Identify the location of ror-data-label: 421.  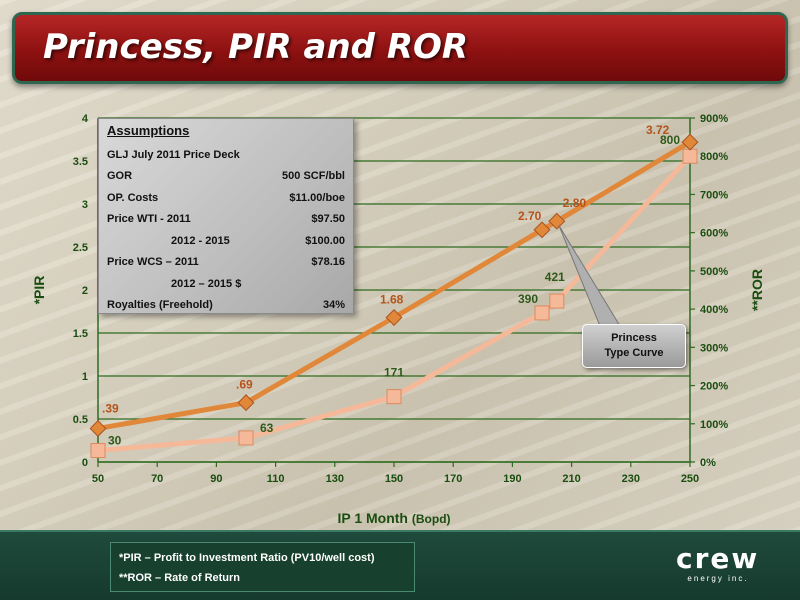
(555, 277).